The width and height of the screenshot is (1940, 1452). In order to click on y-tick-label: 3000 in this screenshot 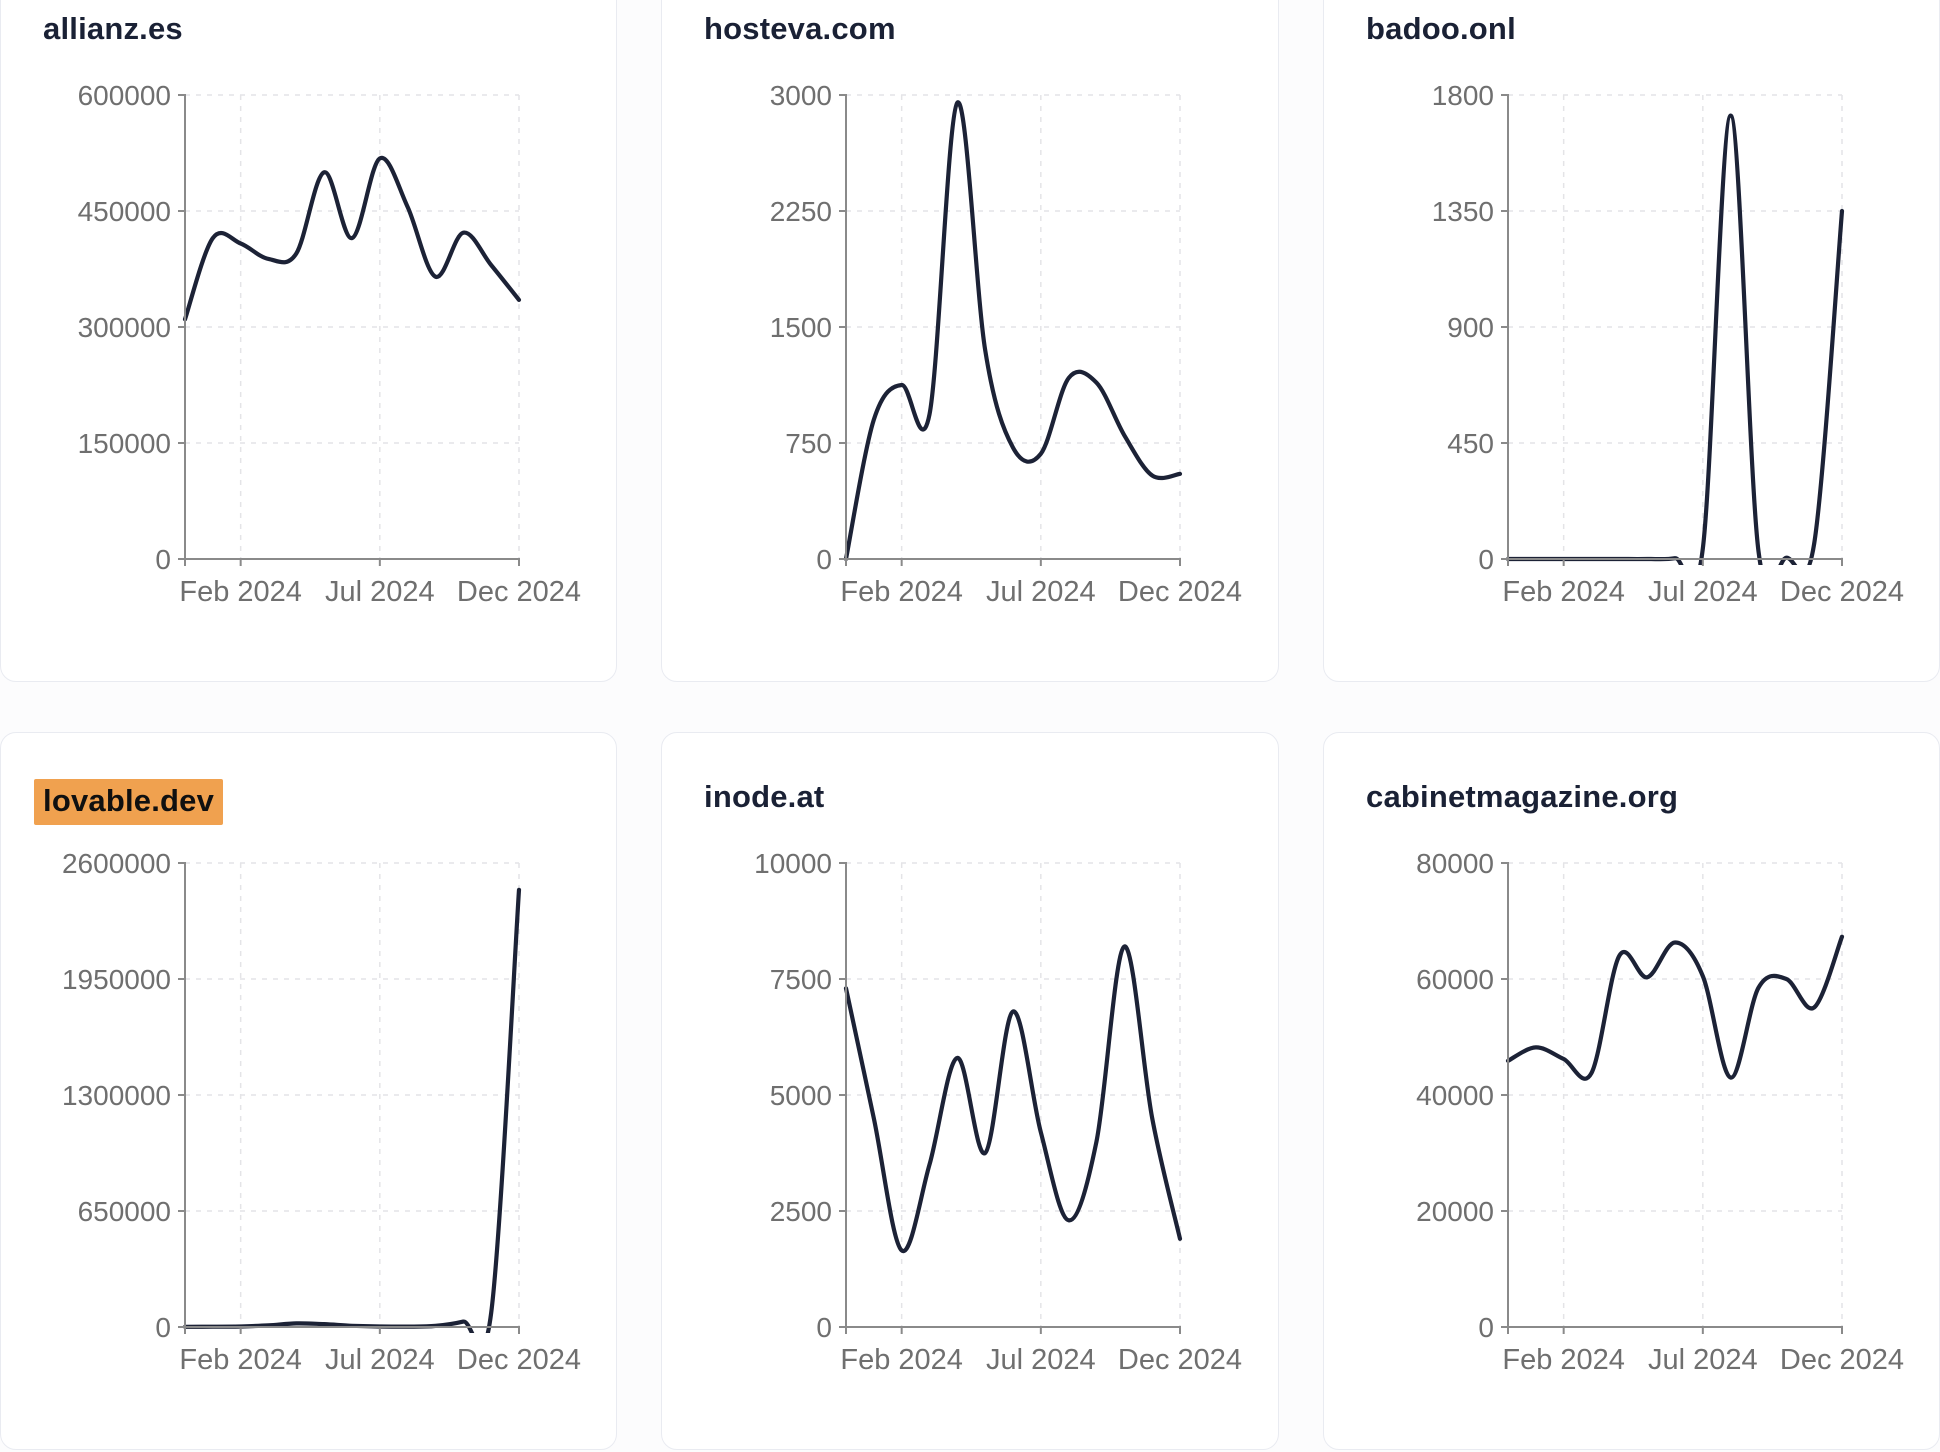, I will do `click(801, 95)`.